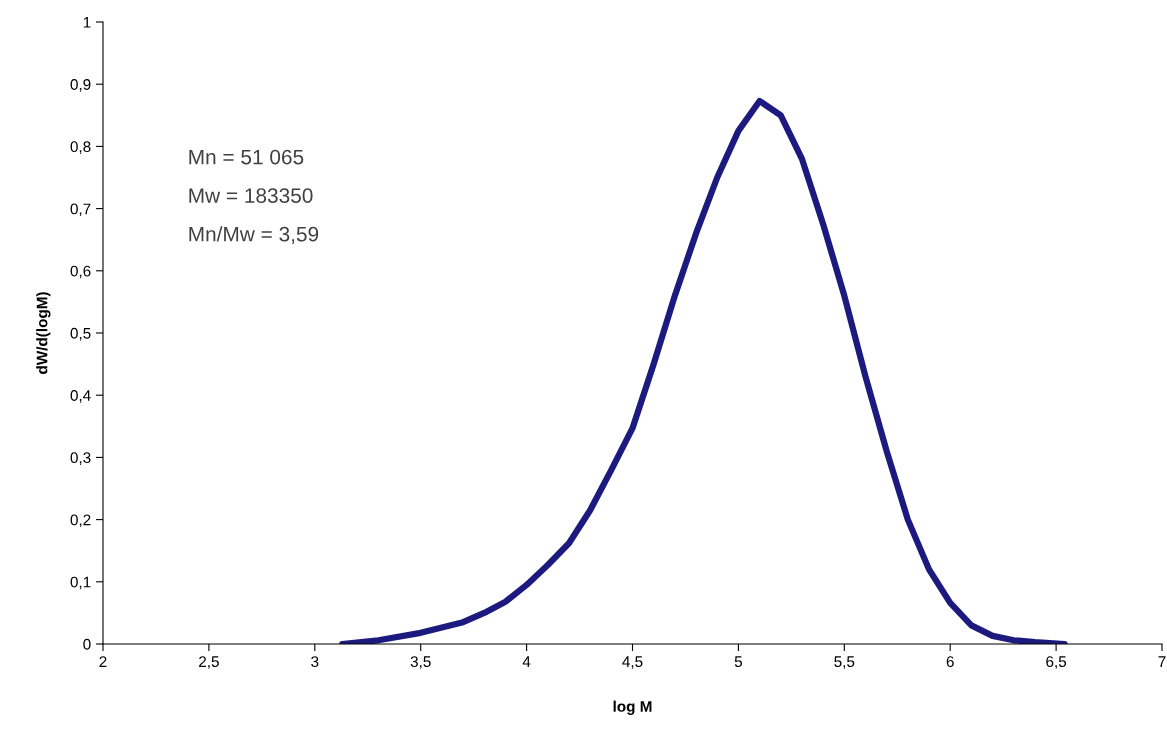 The height and width of the screenshot is (735, 1167). I want to click on y-tick-label: 0,7, so click(80, 210).